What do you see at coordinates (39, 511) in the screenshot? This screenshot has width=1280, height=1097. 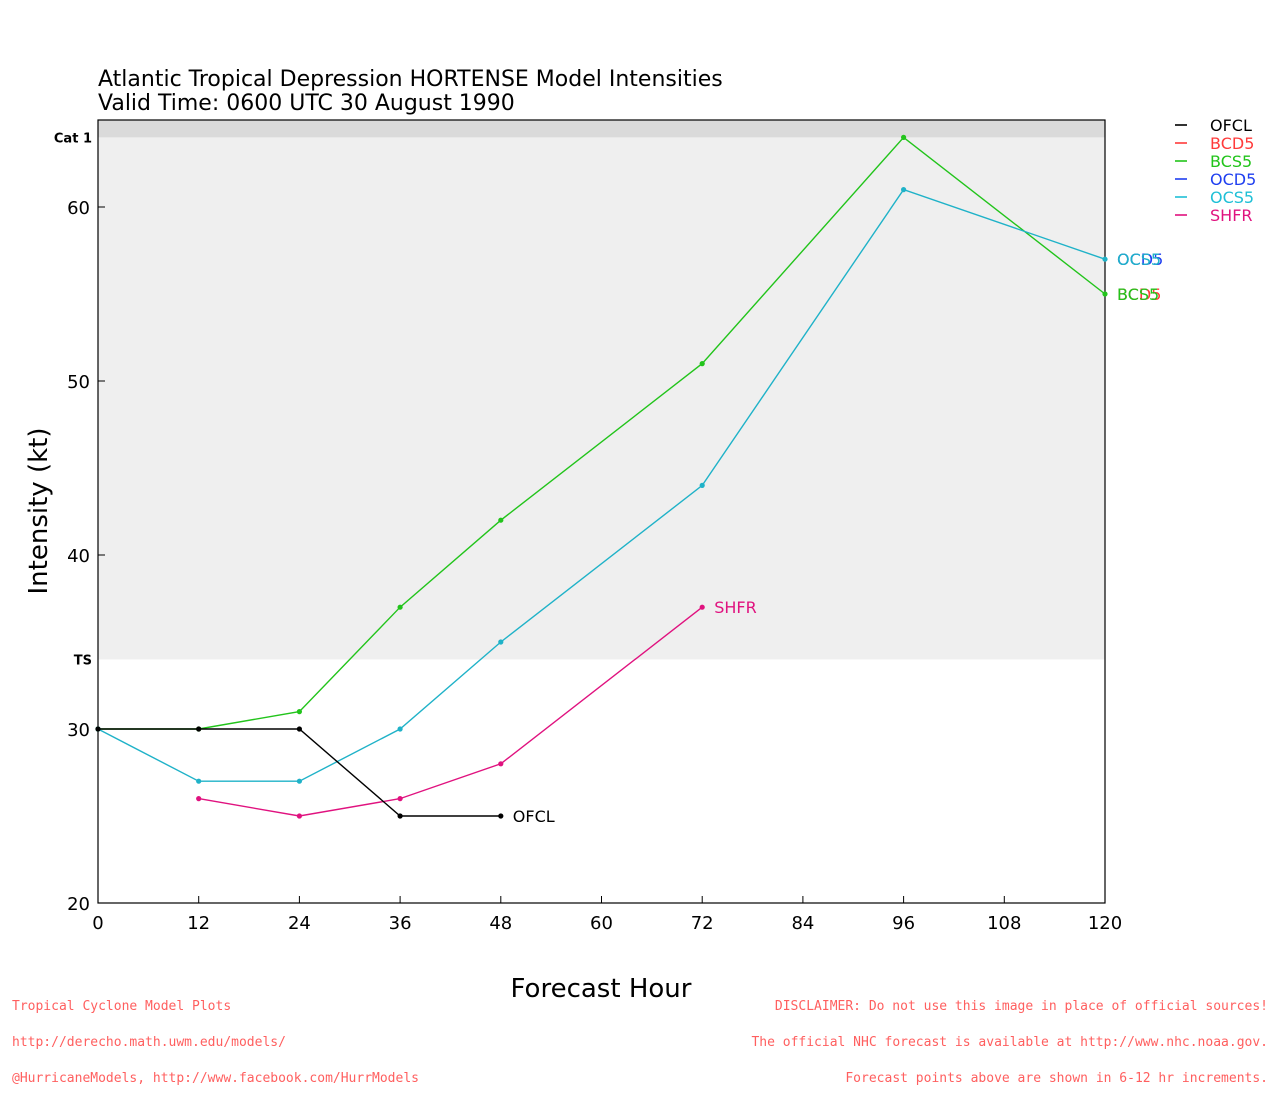 I see `y-axis-label: Intensity (kt)` at bounding box center [39, 511].